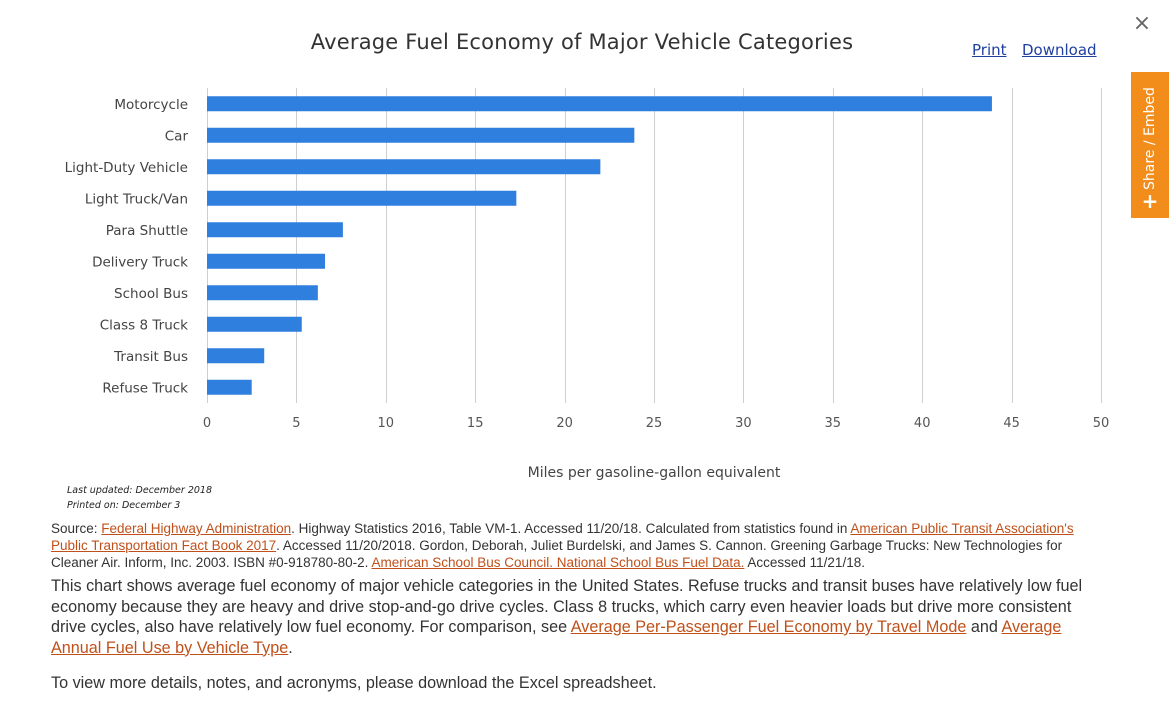 The width and height of the screenshot is (1169, 717). What do you see at coordinates (922, 423) in the screenshot?
I see `x-tick-label: 40` at bounding box center [922, 423].